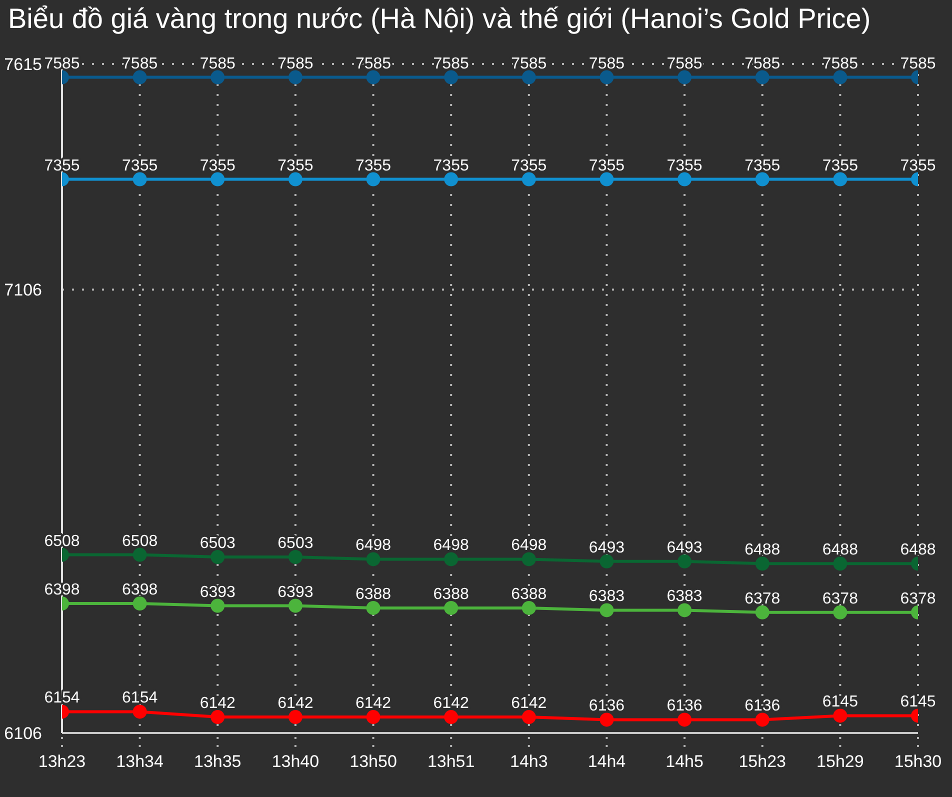 Image resolution: width=952 pixels, height=797 pixels. Describe the element at coordinates (918, 762) in the screenshot. I see `x-tick-label: 15h30` at that location.